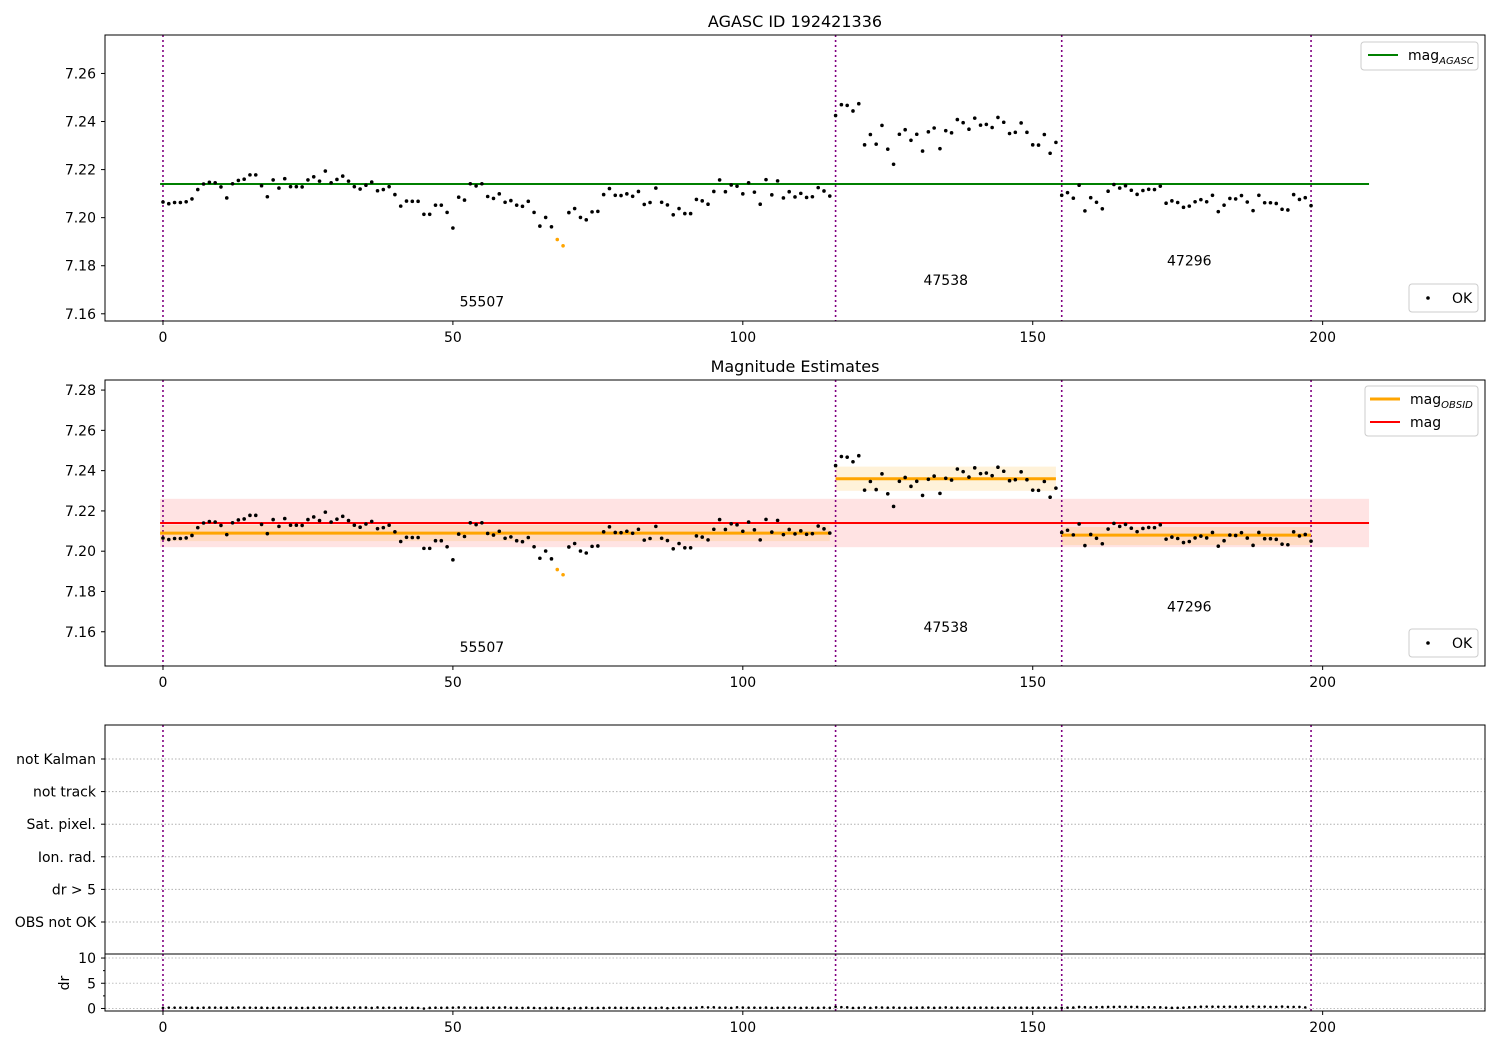  What do you see at coordinates (80, 431) in the screenshot?
I see `y-tick-label: 7.26` at bounding box center [80, 431].